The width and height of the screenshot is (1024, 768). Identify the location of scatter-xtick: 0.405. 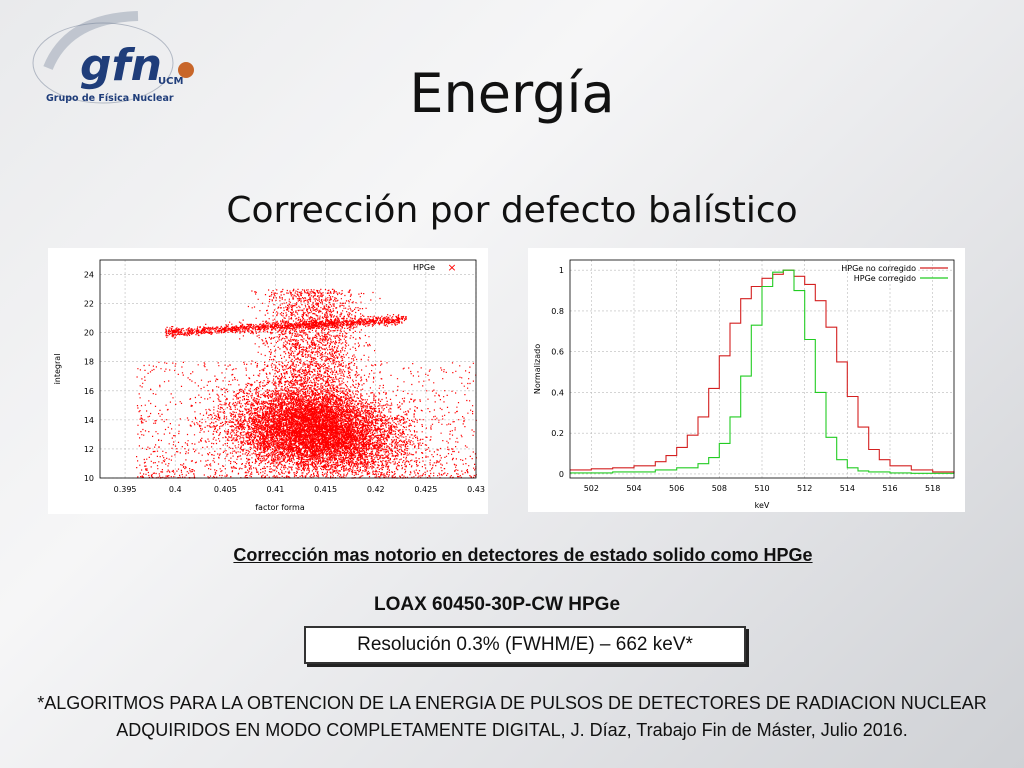
(225, 489).